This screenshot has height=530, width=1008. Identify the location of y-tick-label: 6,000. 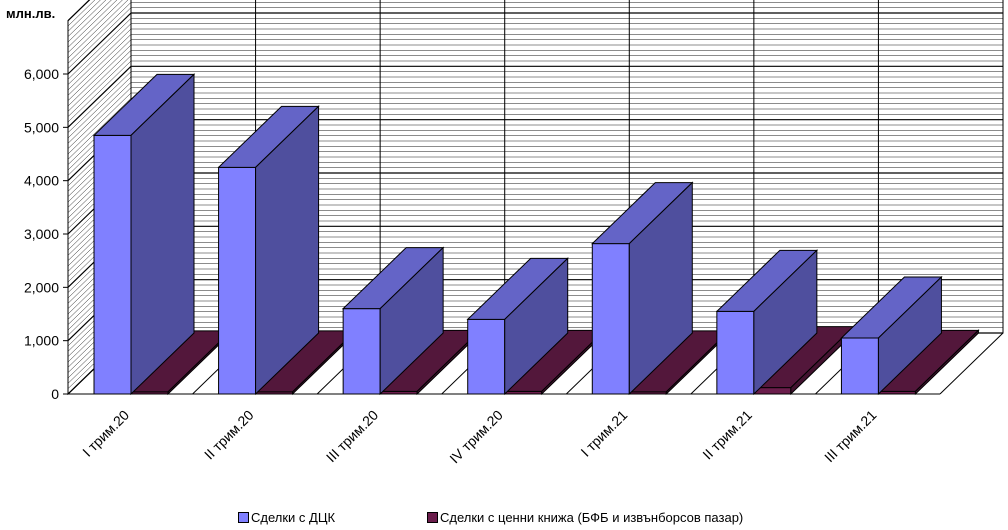
(41, 74).